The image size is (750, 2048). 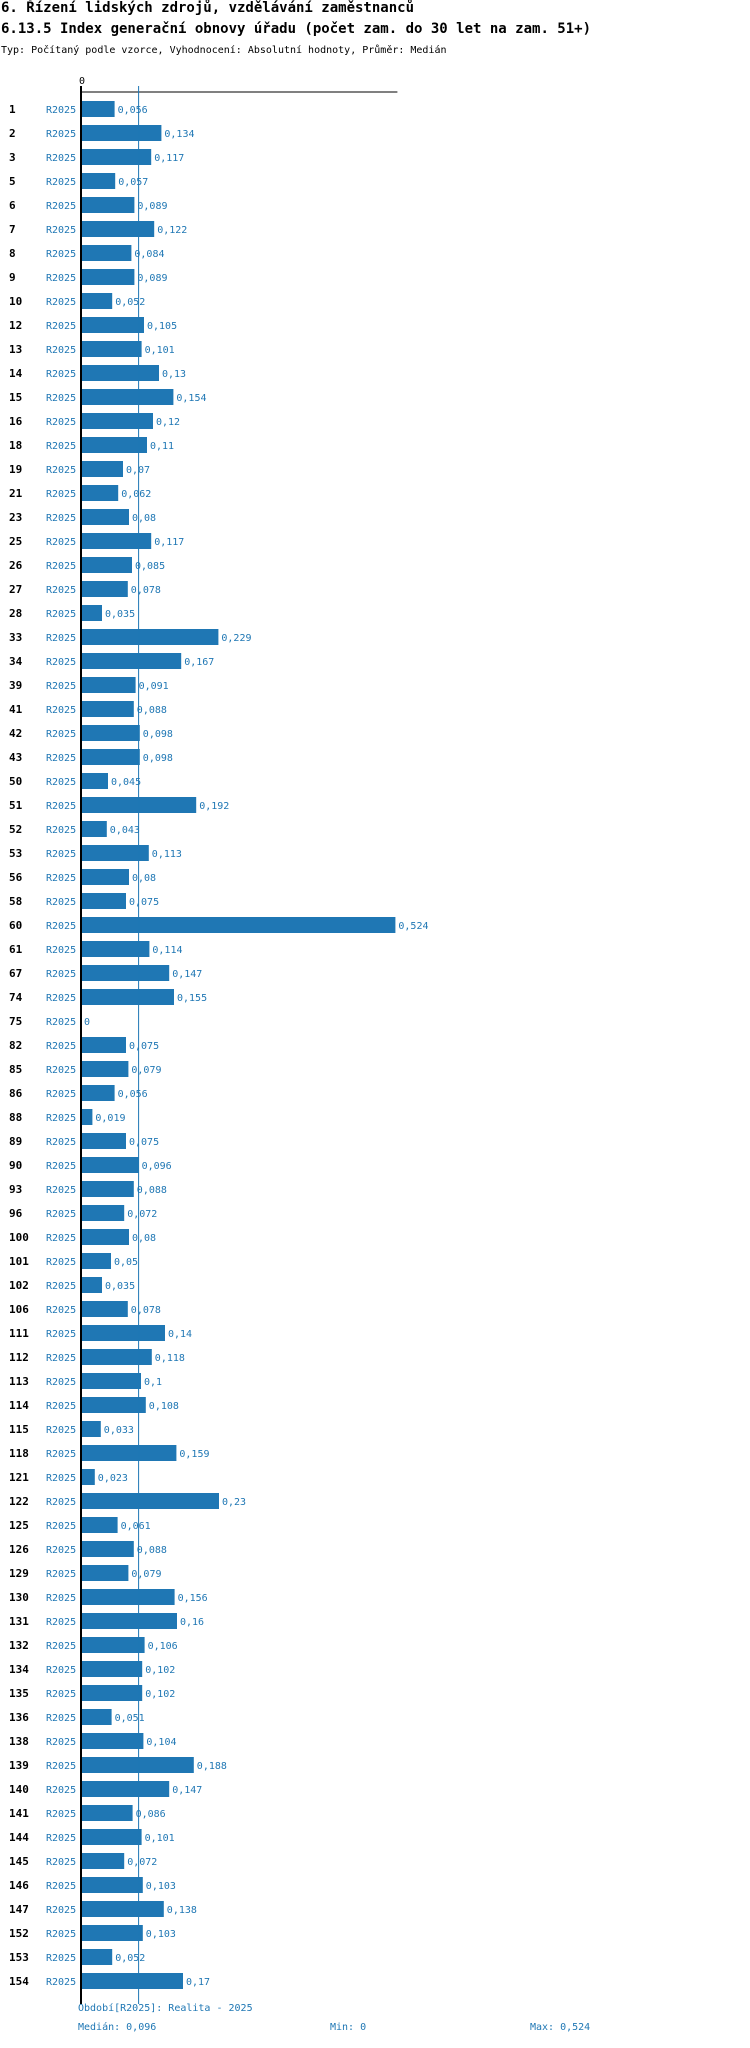 What do you see at coordinates (19, 1573) in the screenshot?
I see `category-label: 129` at bounding box center [19, 1573].